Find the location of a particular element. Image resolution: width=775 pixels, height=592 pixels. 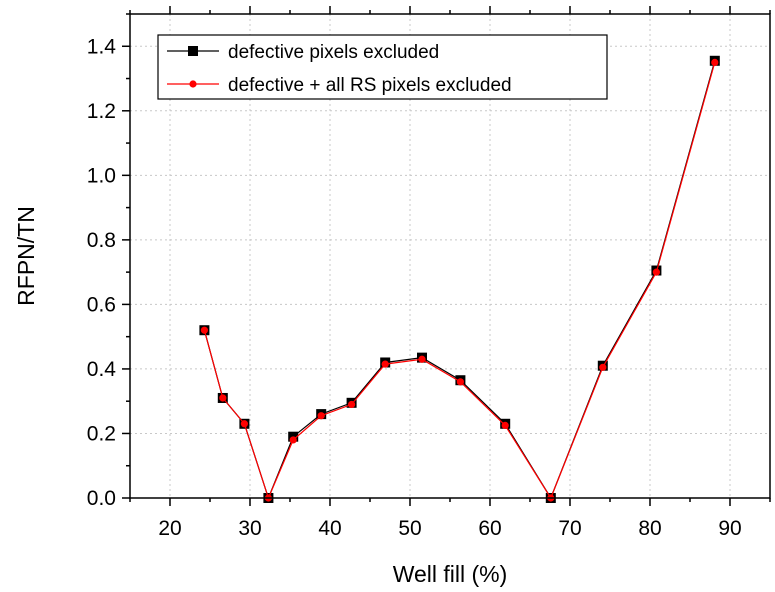

legend-label: defective pixels excluded is located at coordinates (333, 52).